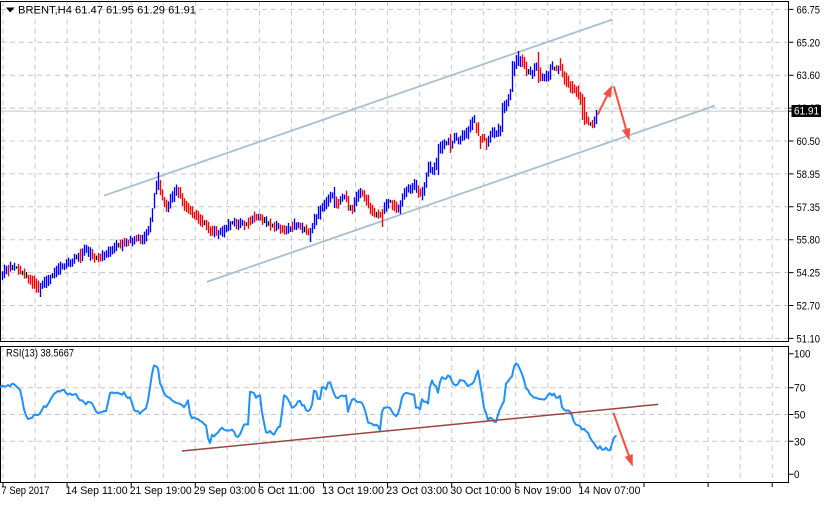 The width and height of the screenshot is (829, 509). Describe the element at coordinates (806, 112) in the screenshot. I see `svg-text: 61.91` at that location.